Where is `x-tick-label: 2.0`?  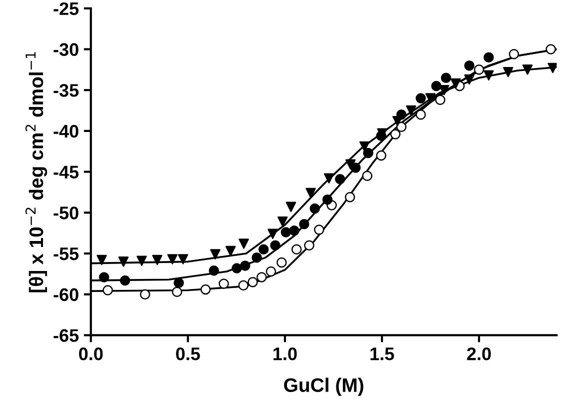 x-tick-label: 2.0 is located at coordinates (479, 353).